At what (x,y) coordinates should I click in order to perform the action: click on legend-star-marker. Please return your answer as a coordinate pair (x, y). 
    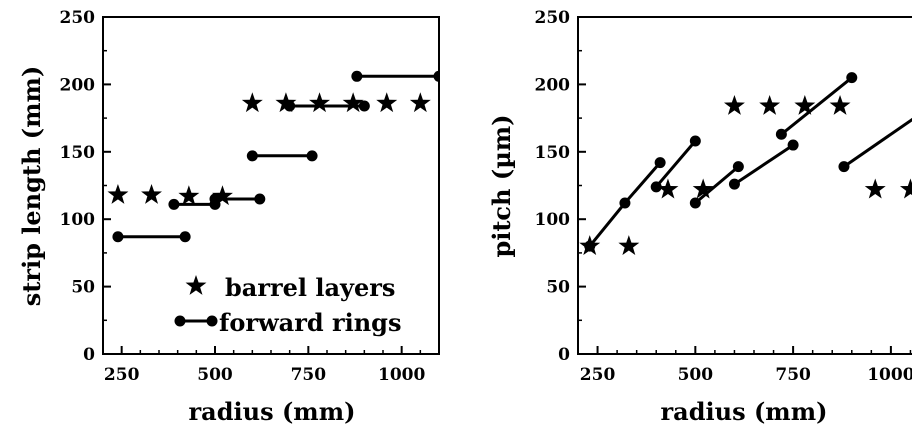
    Looking at the image, I should click on (196, 285).